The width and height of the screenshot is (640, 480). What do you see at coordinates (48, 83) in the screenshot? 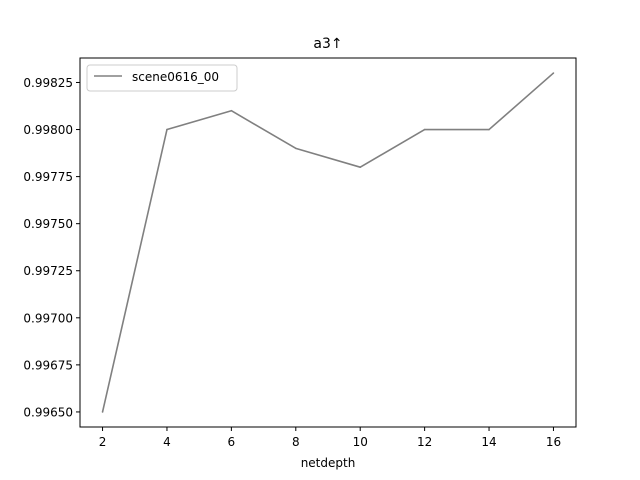
I see `y-tick-label: 0.99825` at bounding box center [48, 83].